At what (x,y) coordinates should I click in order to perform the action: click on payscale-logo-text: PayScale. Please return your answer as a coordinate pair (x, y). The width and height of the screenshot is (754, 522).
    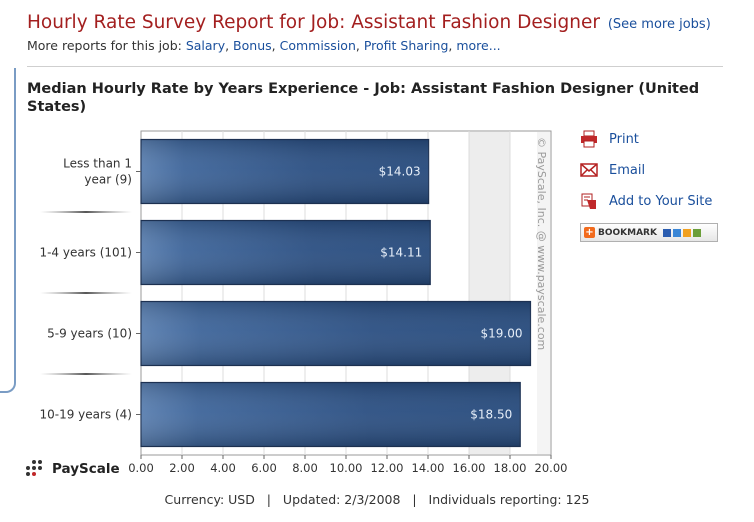
    Looking at the image, I should click on (86, 469).